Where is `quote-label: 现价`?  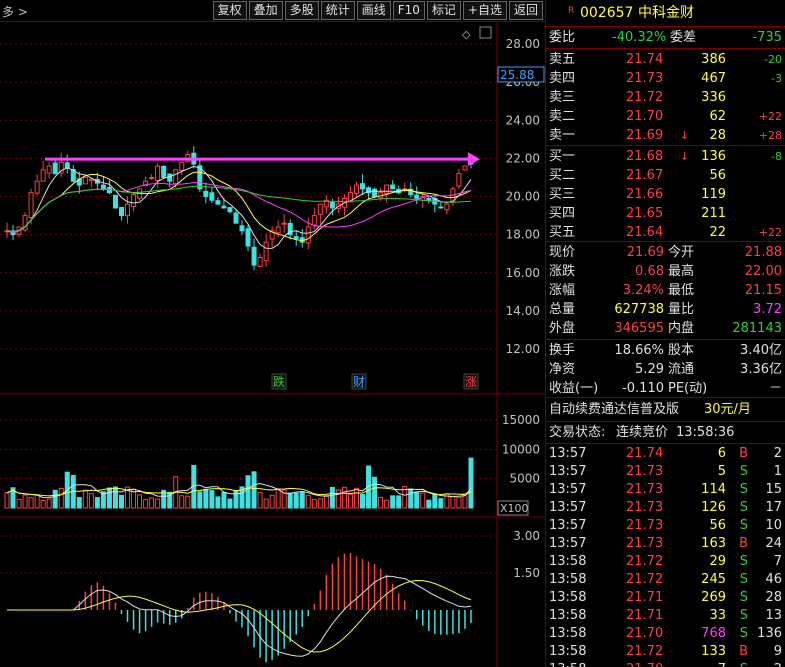 quote-label: 现价 is located at coordinates (562, 252).